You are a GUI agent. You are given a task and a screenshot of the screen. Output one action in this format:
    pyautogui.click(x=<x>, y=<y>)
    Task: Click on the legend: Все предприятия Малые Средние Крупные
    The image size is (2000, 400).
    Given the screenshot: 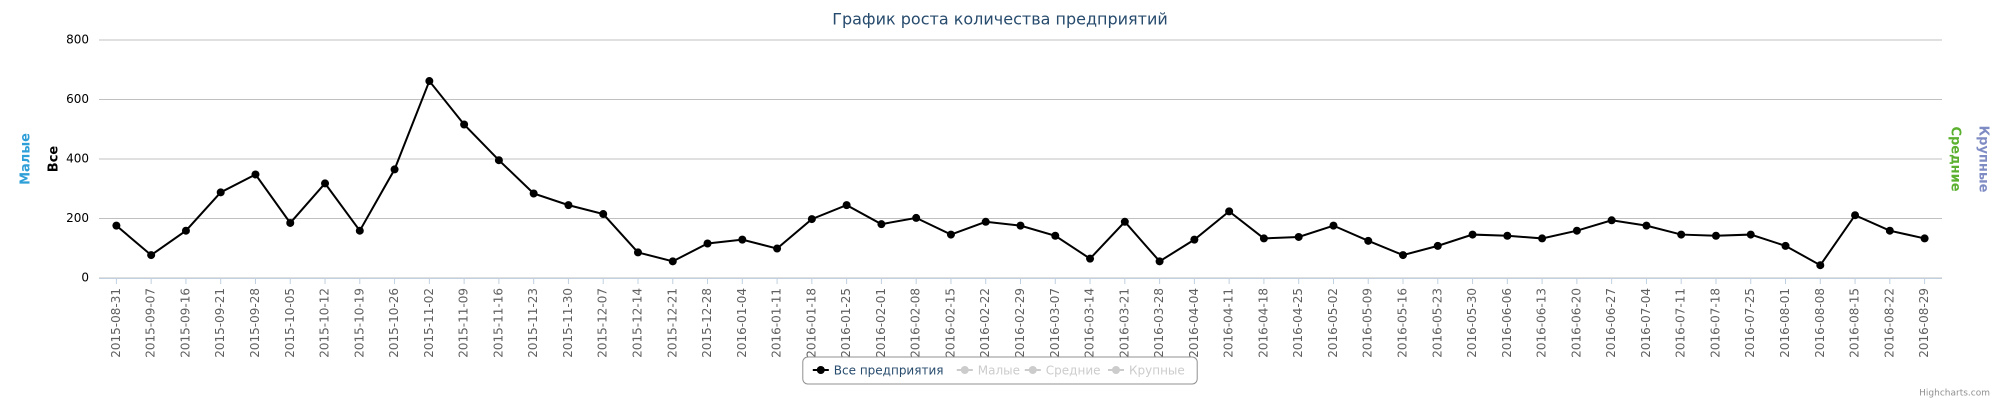 What is the action you would take?
    pyautogui.click(x=1000, y=370)
    